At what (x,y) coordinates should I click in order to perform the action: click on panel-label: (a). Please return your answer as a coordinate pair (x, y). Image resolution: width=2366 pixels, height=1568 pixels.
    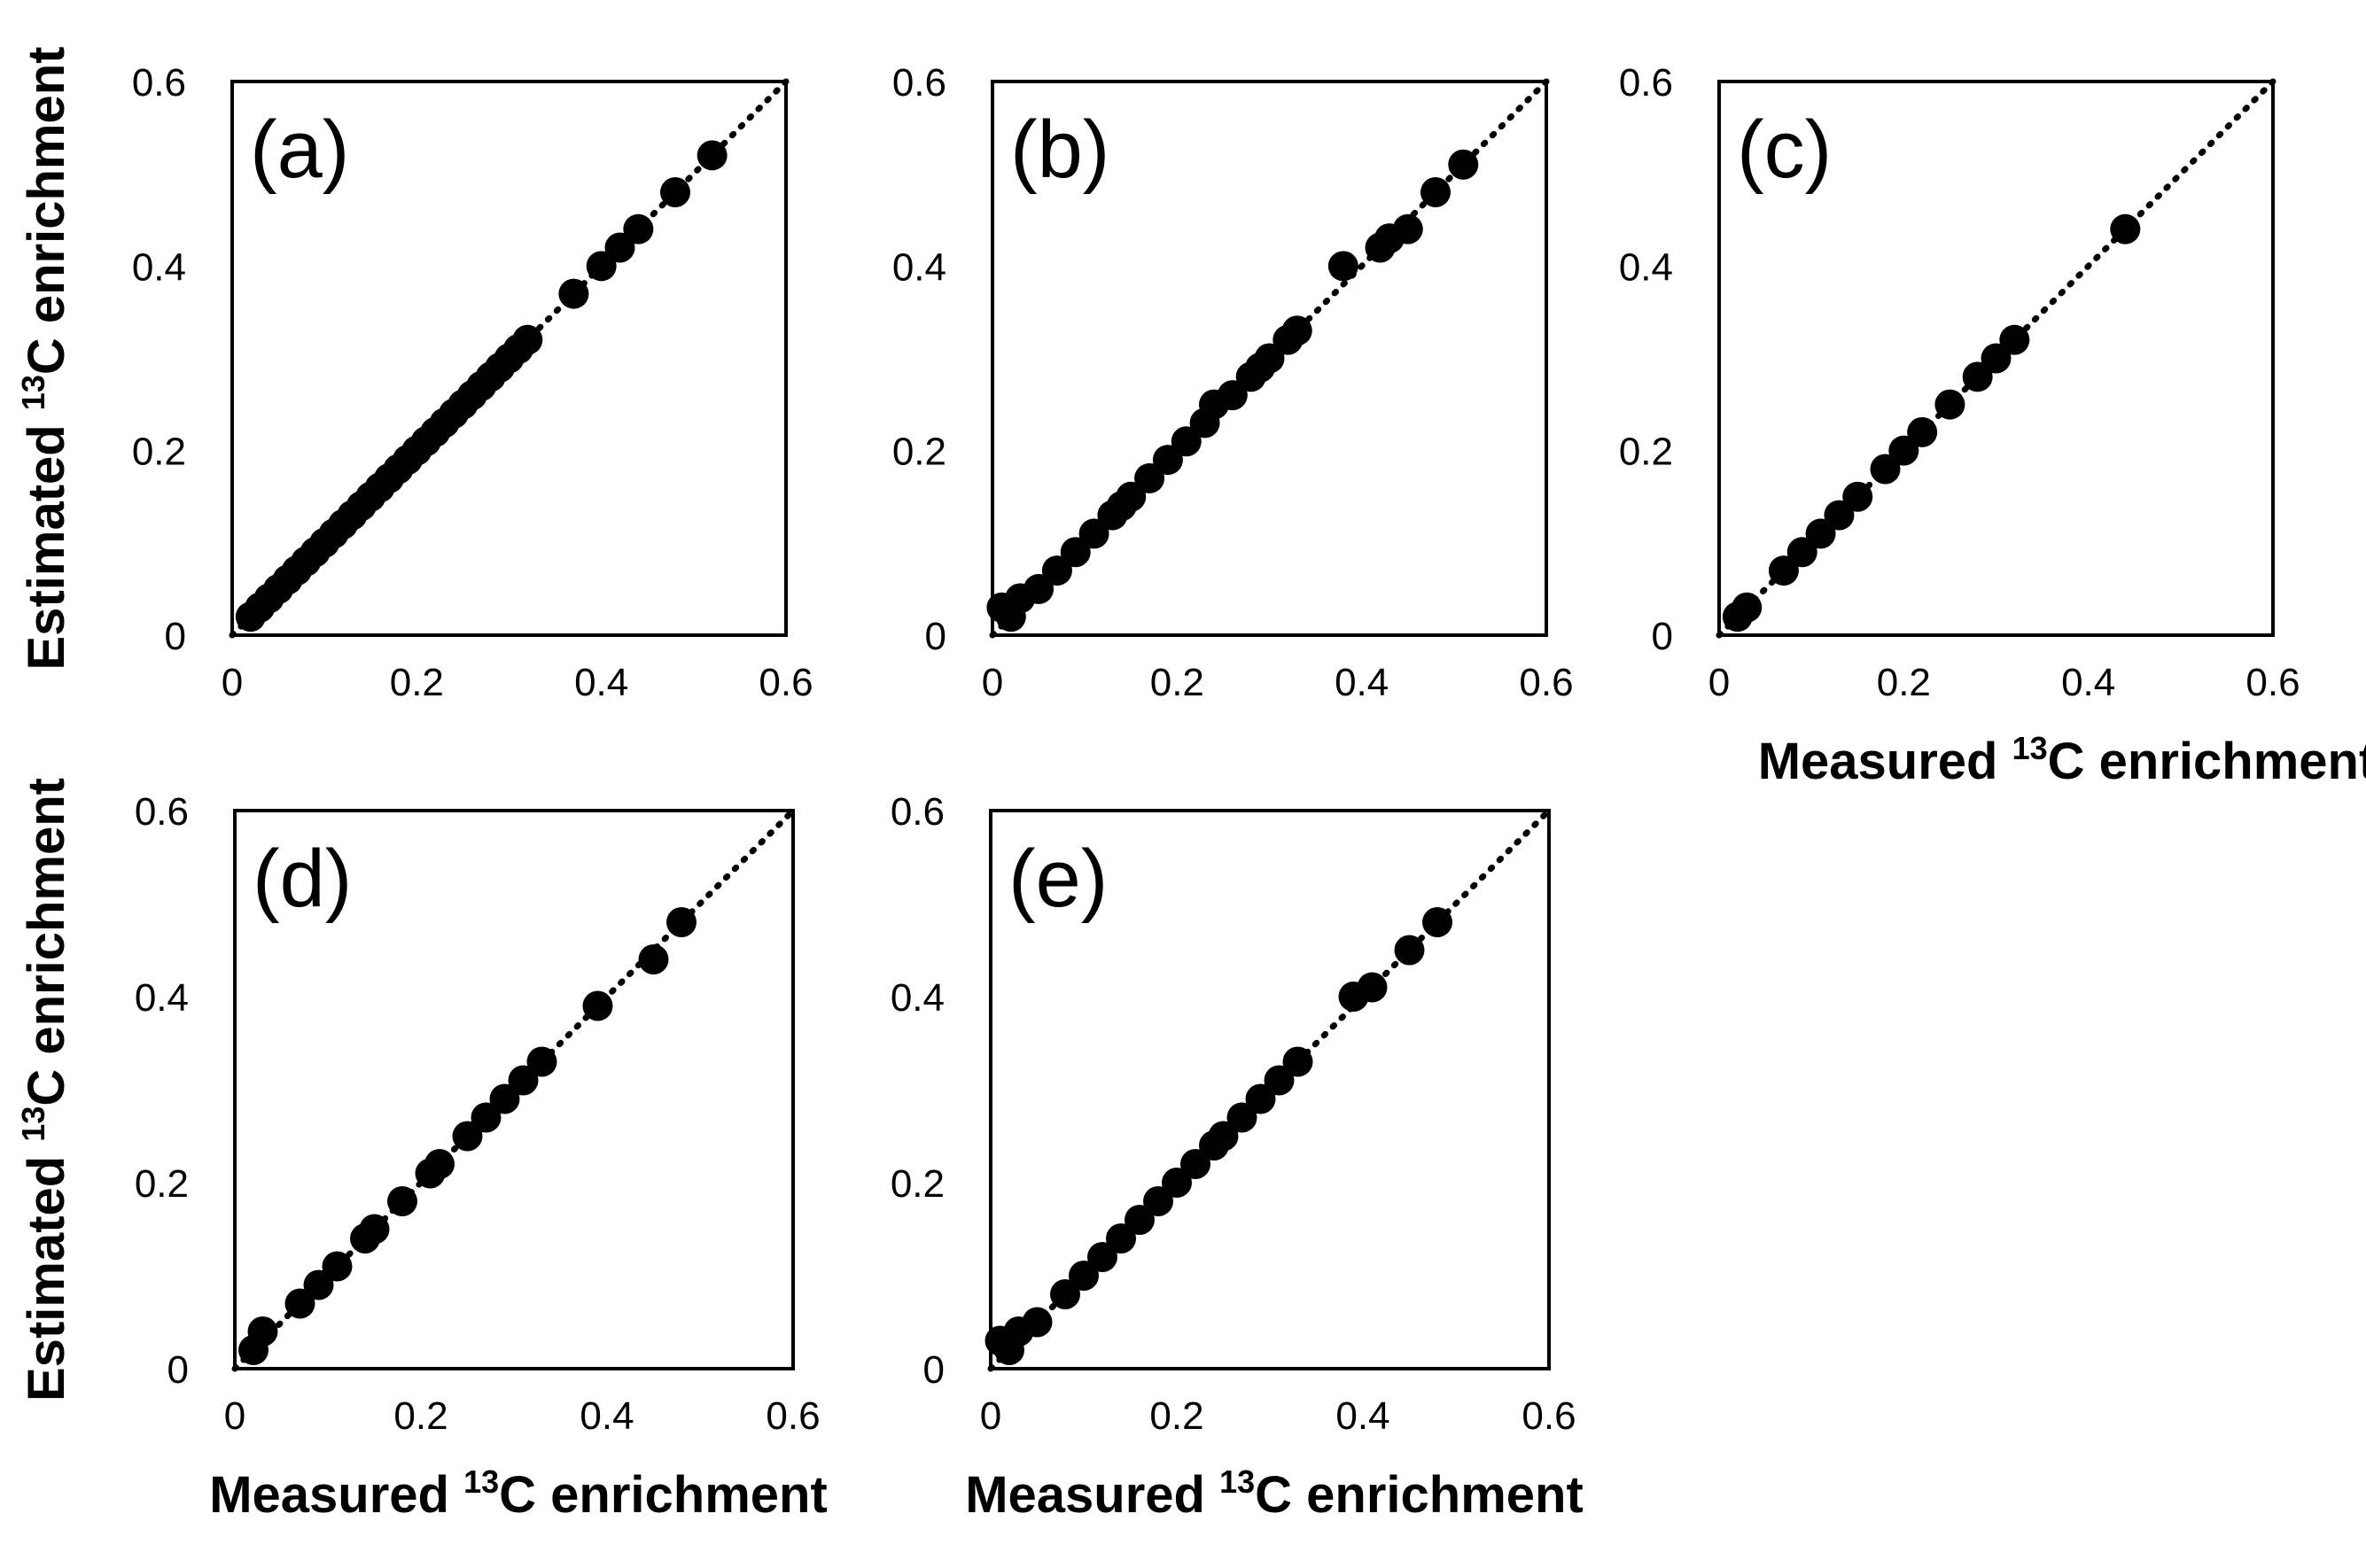
    Looking at the image, I should click on (300, 150).